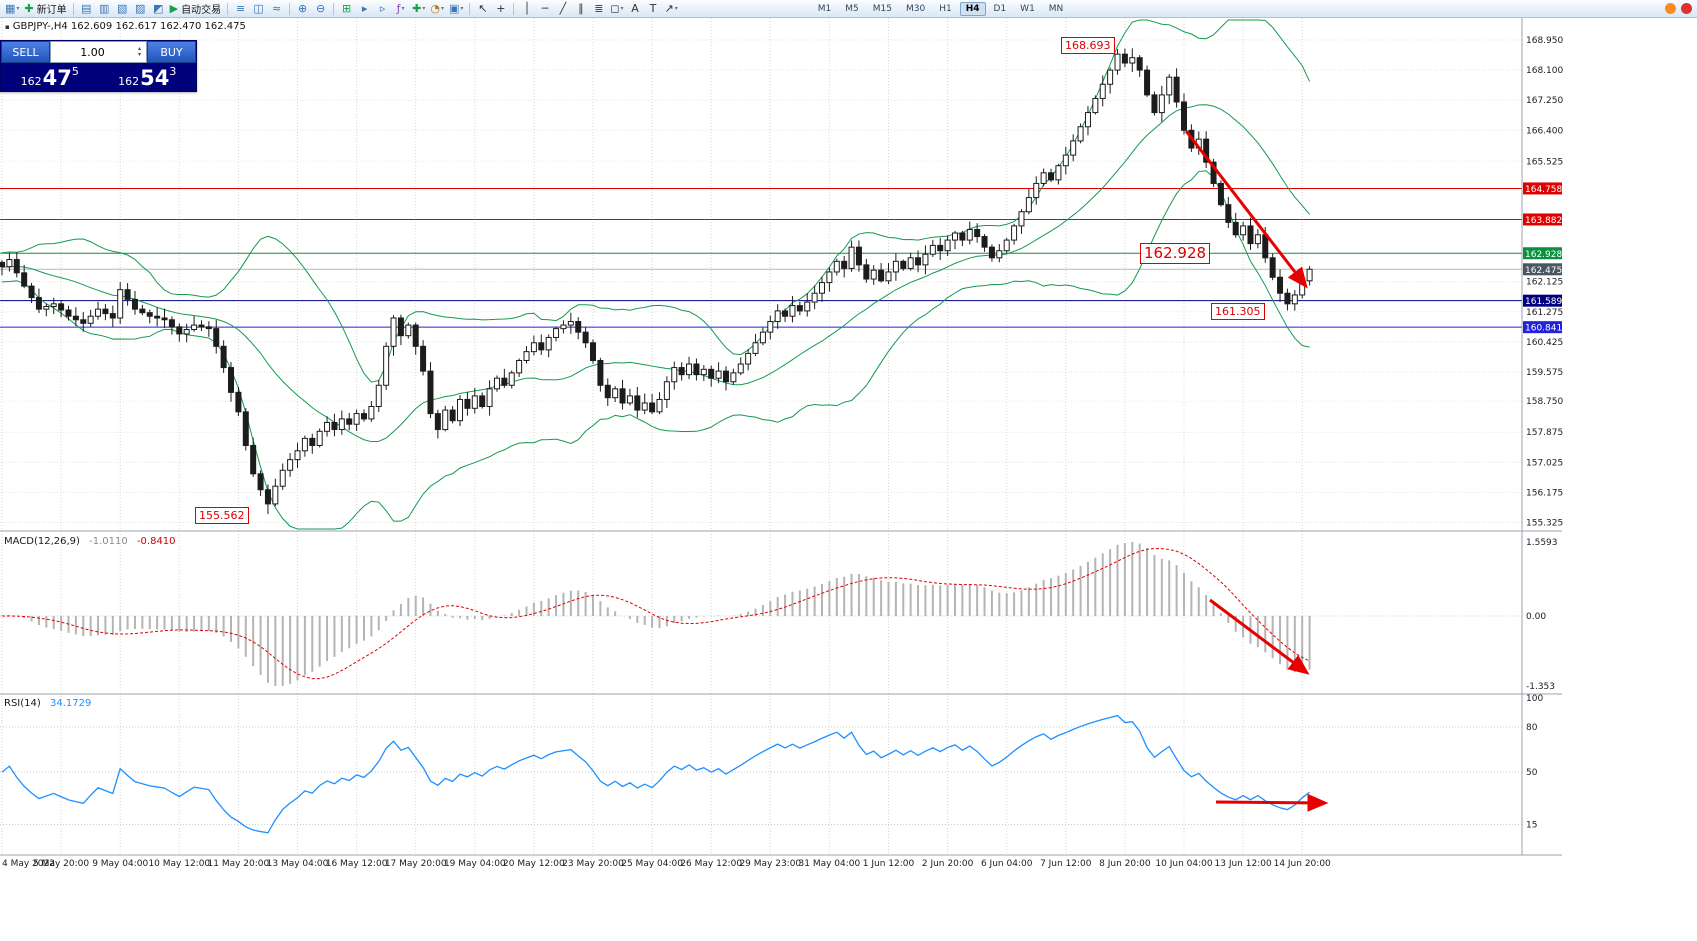 Image resolution: width=1697 pixels, height=941 pixels. I want to click on auto-scroll-icon: ▸, so click(364, 8).